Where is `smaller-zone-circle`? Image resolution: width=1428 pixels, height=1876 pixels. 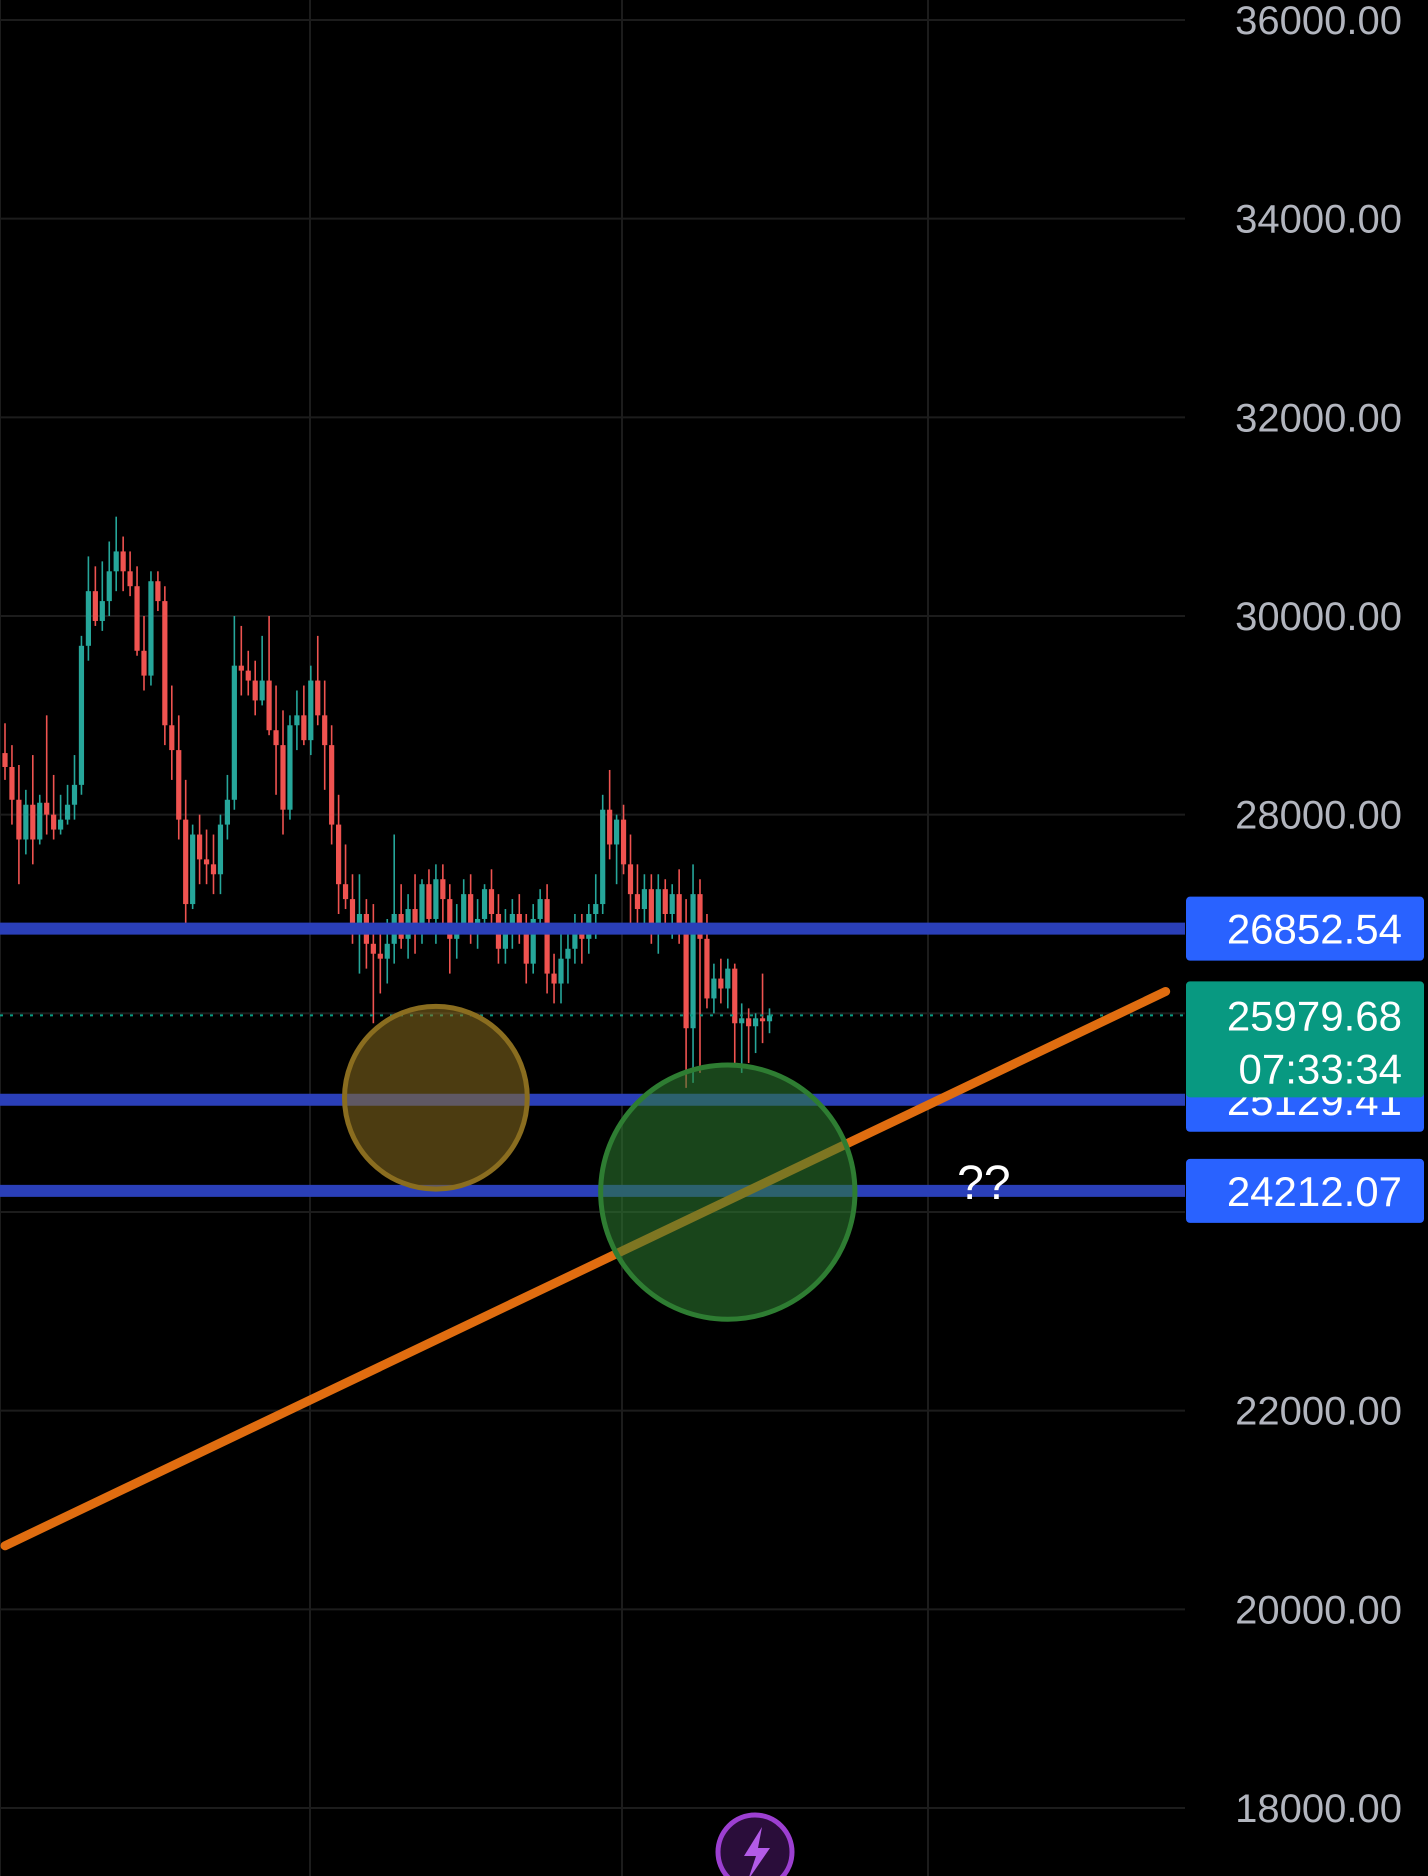 smaller-zone-circle is located at coordinates (436, 1097).